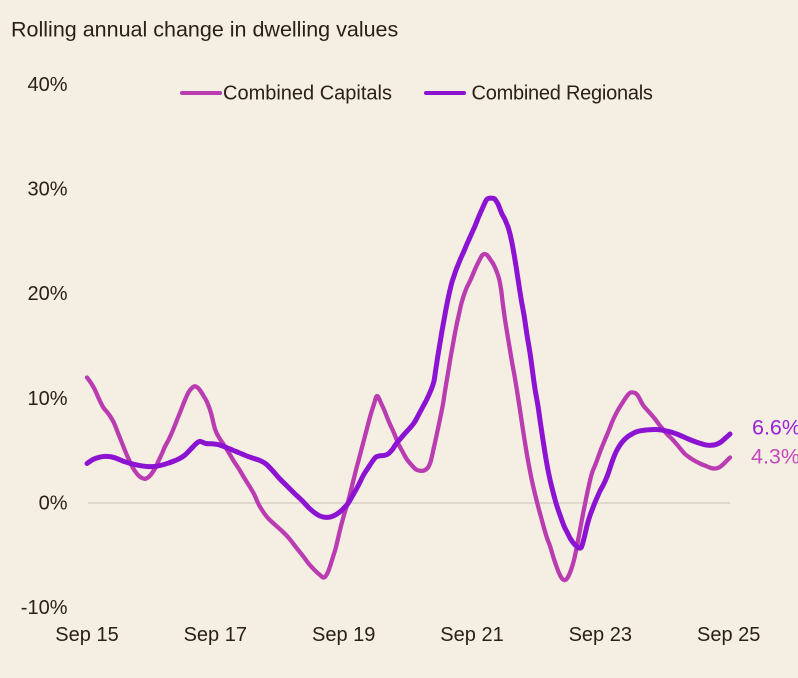 This screenshot has height=678, width=798. Describe the element at coordinates (562, 94) in the screenshot. I see `svg-text: Combined Regionals` at that location.